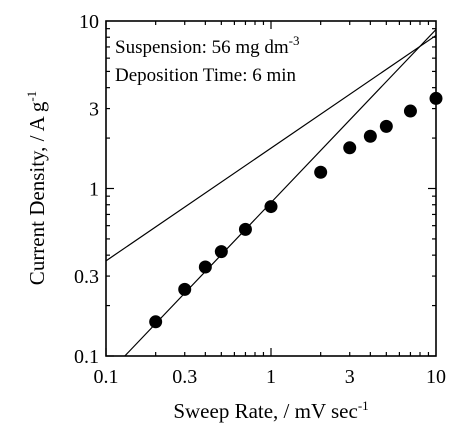 The width and height of the screenshot is (452, 428). Describe the element at coordinates (436, 377) in the screenshot. I see `x-tick-label: 10` at that location.